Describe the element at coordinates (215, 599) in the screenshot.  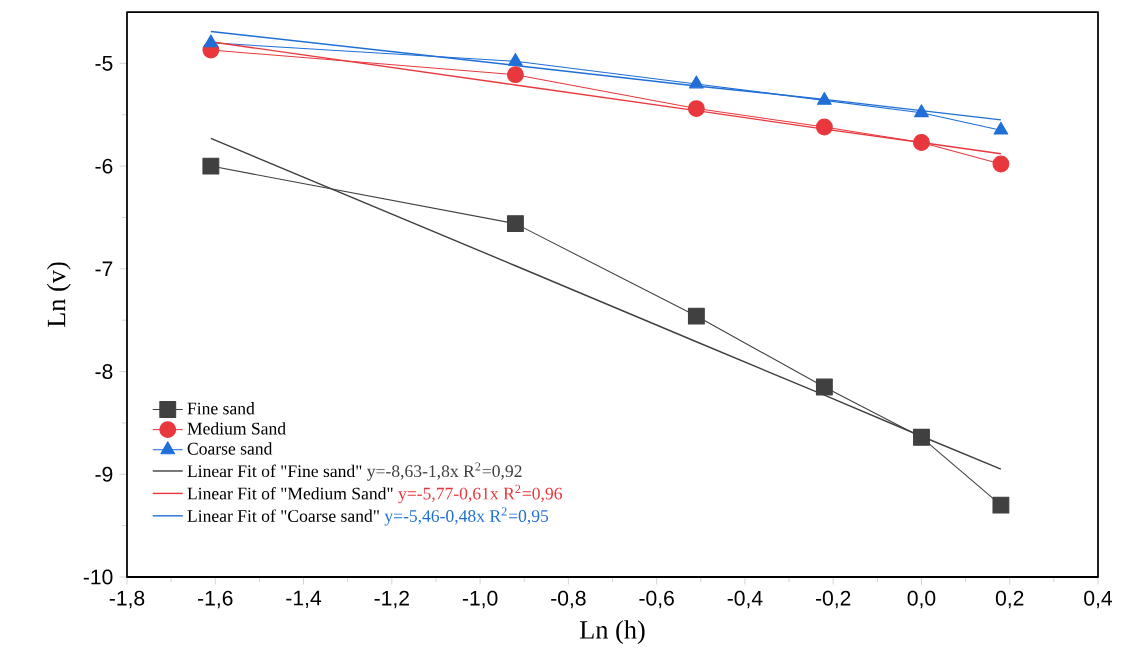
I see `x-tick-label: -1,6` at that location.